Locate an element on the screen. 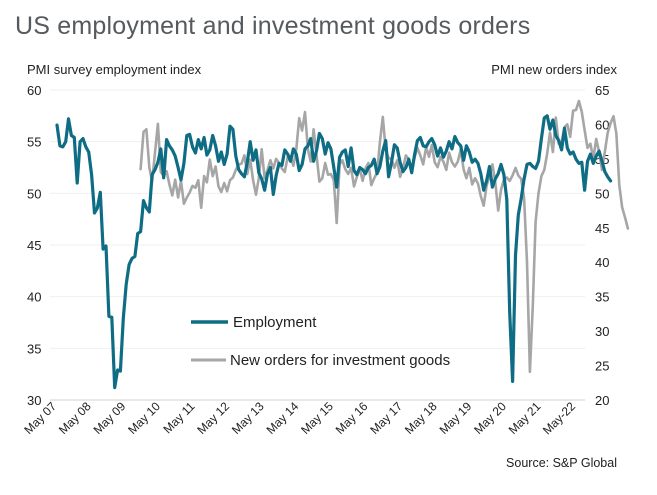 The image size is (657, 495). left-tick-label: 55 is located at coordinates (34, 142).